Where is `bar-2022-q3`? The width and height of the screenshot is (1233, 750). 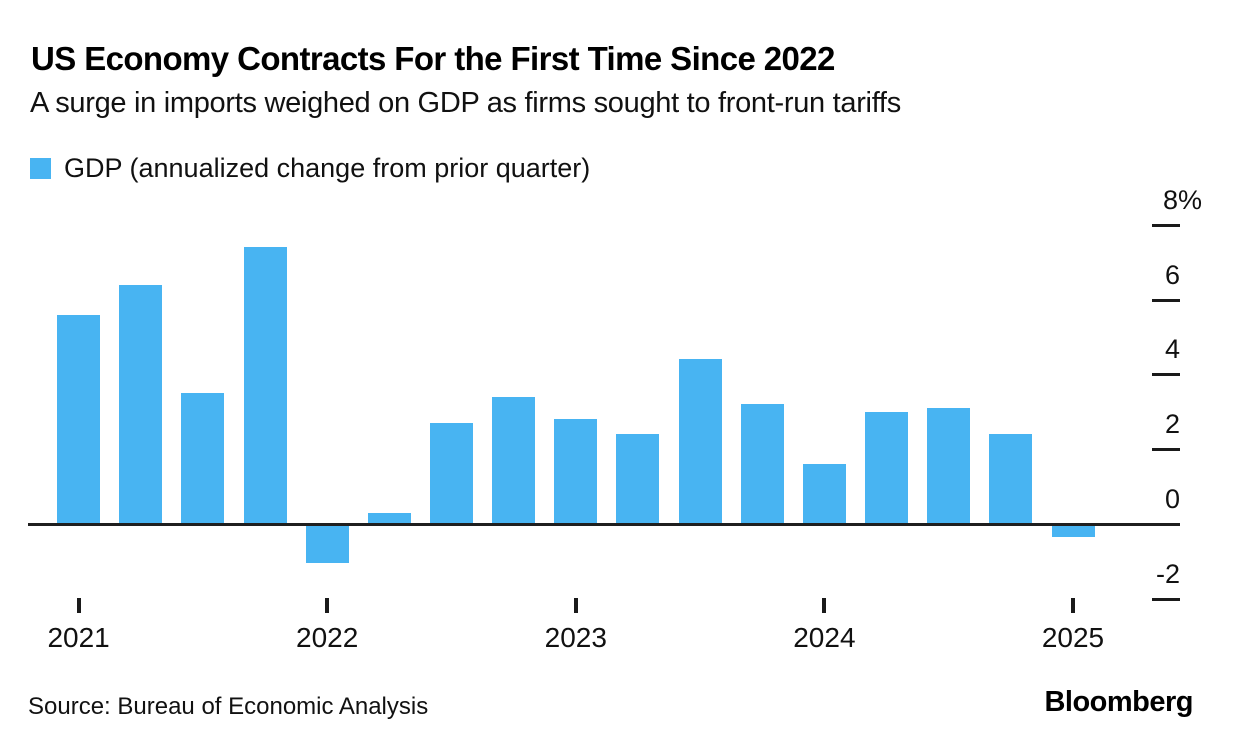 bar-2022-q3 is located at coordinates (451, 473).